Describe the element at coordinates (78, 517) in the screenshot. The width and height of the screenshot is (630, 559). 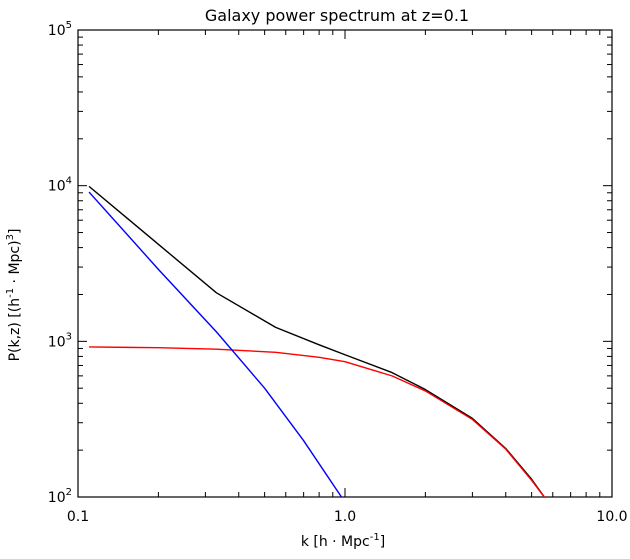
I see `x-tick-label: 0.1` at that location.